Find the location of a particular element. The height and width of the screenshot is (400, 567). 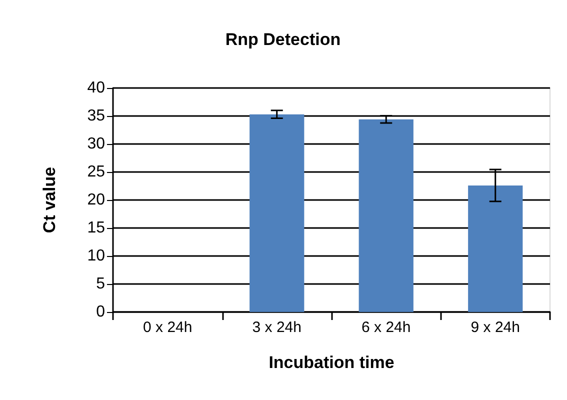

chart-title: Rnp Detection is located at coordinates (283, 39).